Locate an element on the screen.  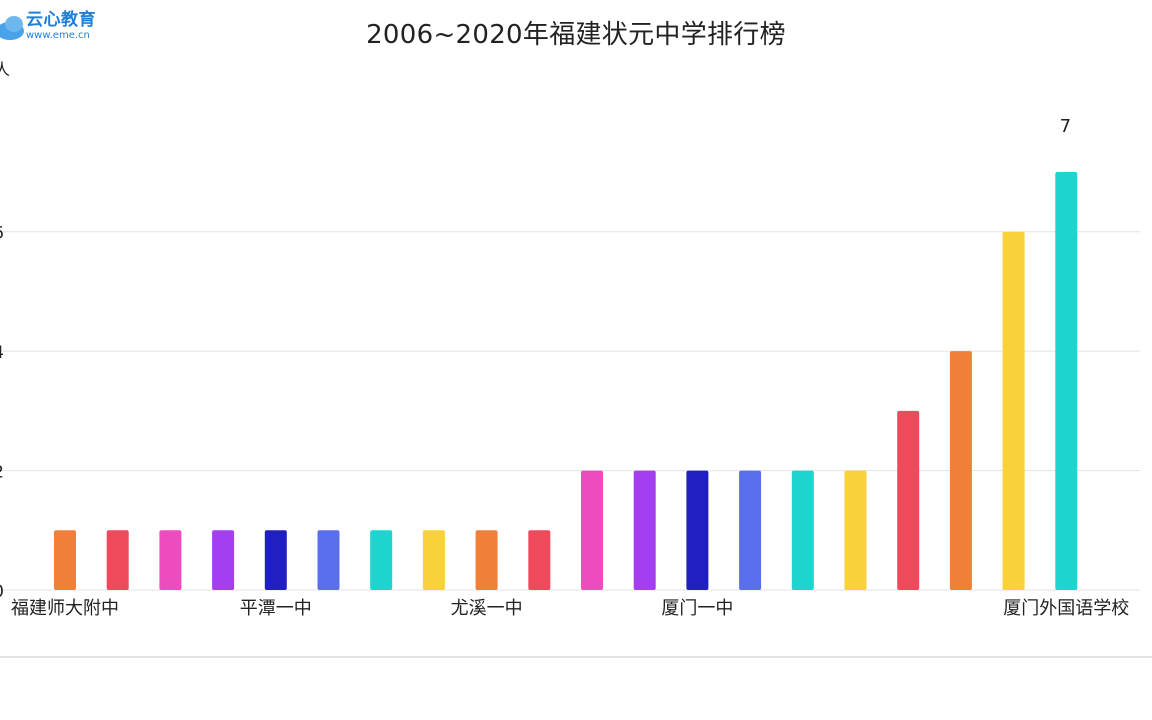
brand-url: www.eme.cn is located at coordinates (58, 35).